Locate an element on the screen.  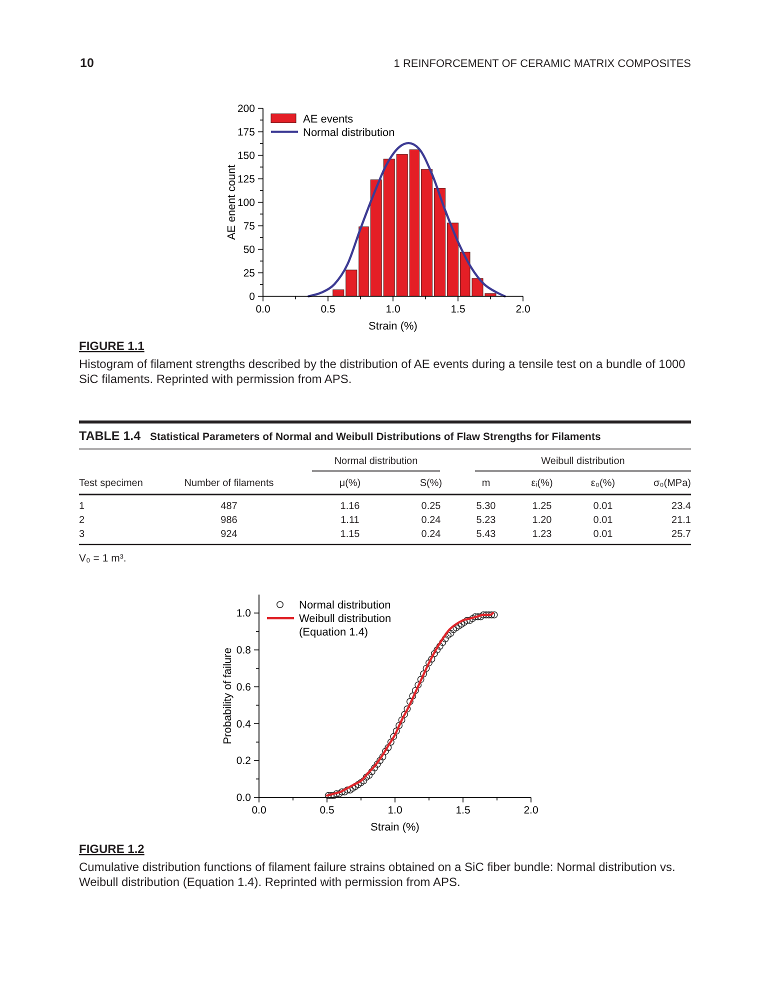
text: 5.30 is located at coordinates (486, 506).